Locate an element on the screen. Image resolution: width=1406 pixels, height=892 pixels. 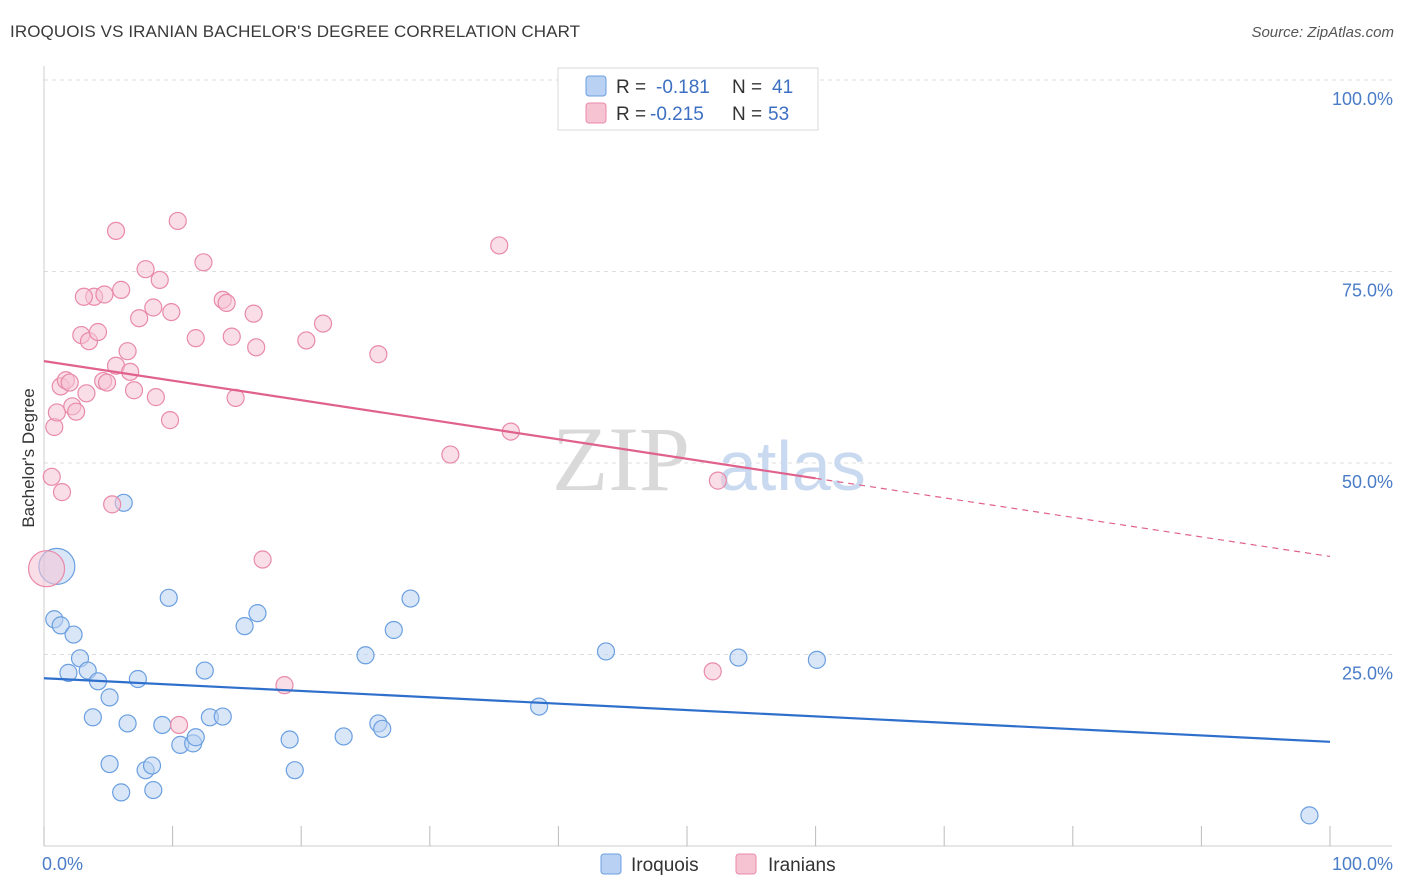
bottom-legend-iranians: Iranians is located at coordinates (802, 865).